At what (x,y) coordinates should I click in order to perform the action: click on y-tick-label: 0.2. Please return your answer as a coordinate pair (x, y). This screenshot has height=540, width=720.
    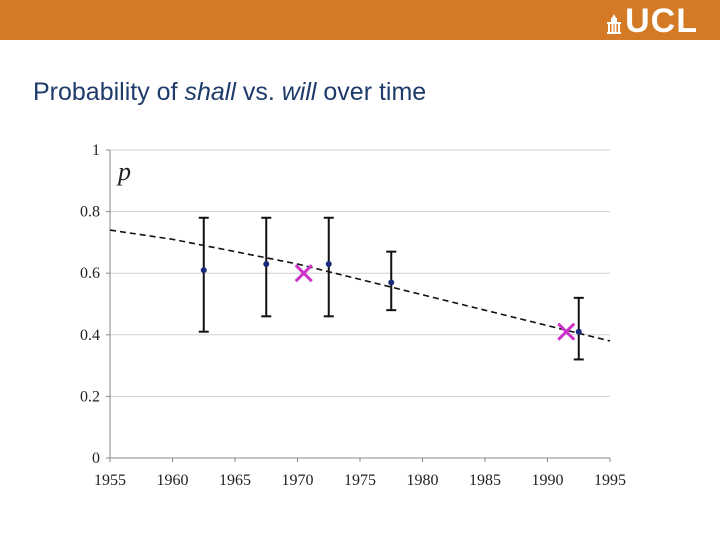
    Looking at the image, I should click on (90, 396).